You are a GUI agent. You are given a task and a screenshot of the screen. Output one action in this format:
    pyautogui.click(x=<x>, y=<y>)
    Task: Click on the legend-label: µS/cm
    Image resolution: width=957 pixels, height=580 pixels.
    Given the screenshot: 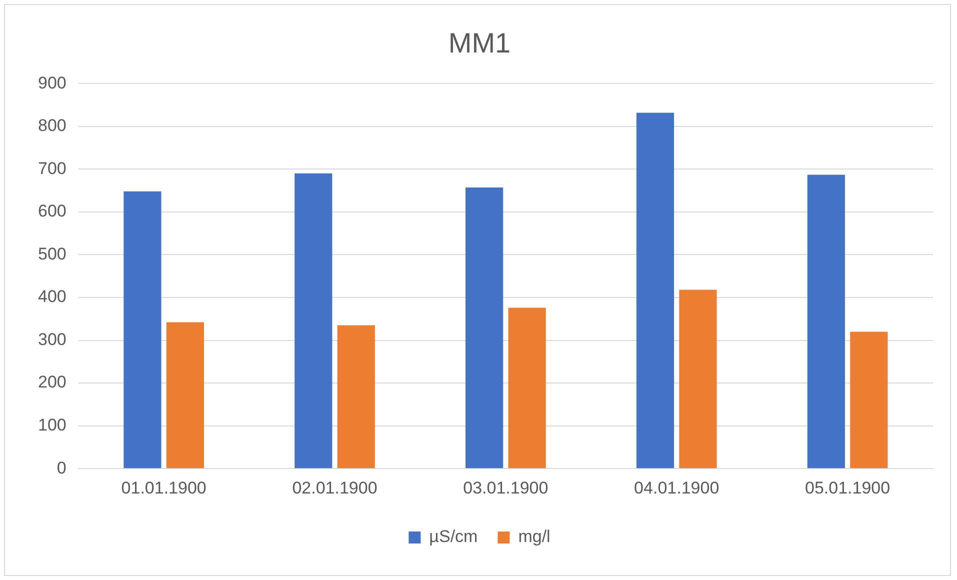 What is the action you would take?
    pyautogui.click(x=453, y=536)
    